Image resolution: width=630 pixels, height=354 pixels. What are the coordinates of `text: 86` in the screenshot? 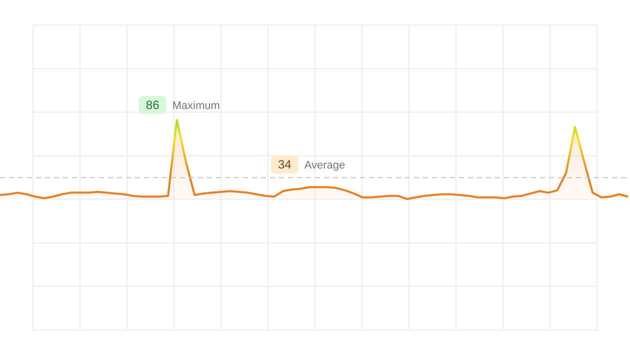 It's located at (153, 105).